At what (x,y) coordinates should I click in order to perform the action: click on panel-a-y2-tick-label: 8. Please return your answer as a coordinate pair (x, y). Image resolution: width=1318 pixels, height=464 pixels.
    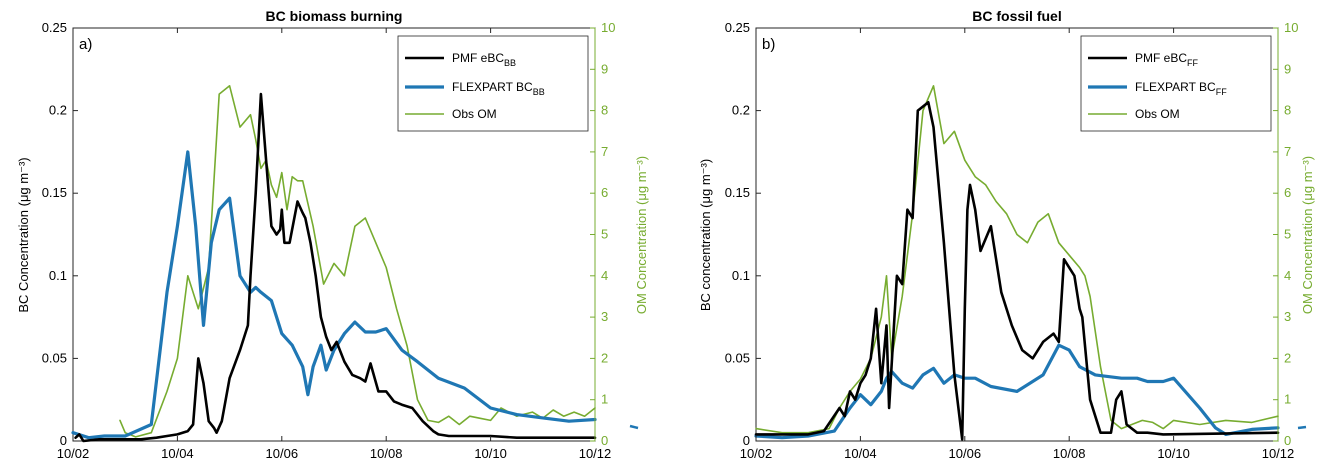
    Looking at the image, I should click on (604, 110).